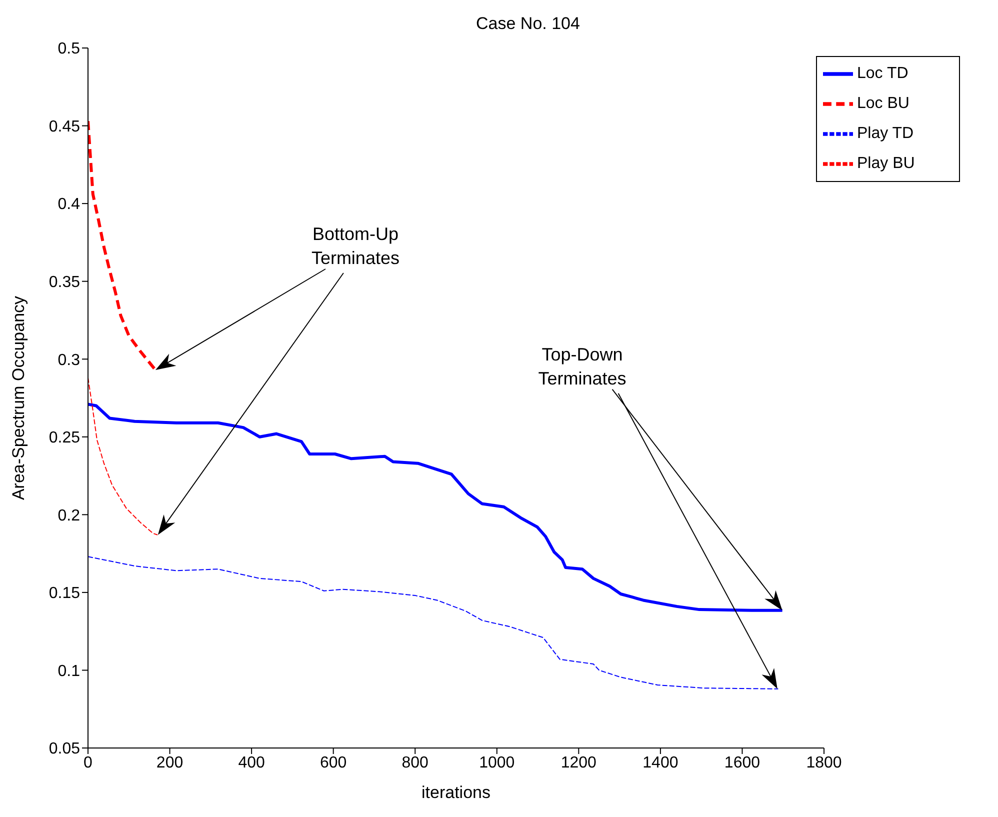 The image size is (998, 817). Describe the element at coordinates (69, 205) in the screenshot. I see `y-tick-label: 0.4` at that location.